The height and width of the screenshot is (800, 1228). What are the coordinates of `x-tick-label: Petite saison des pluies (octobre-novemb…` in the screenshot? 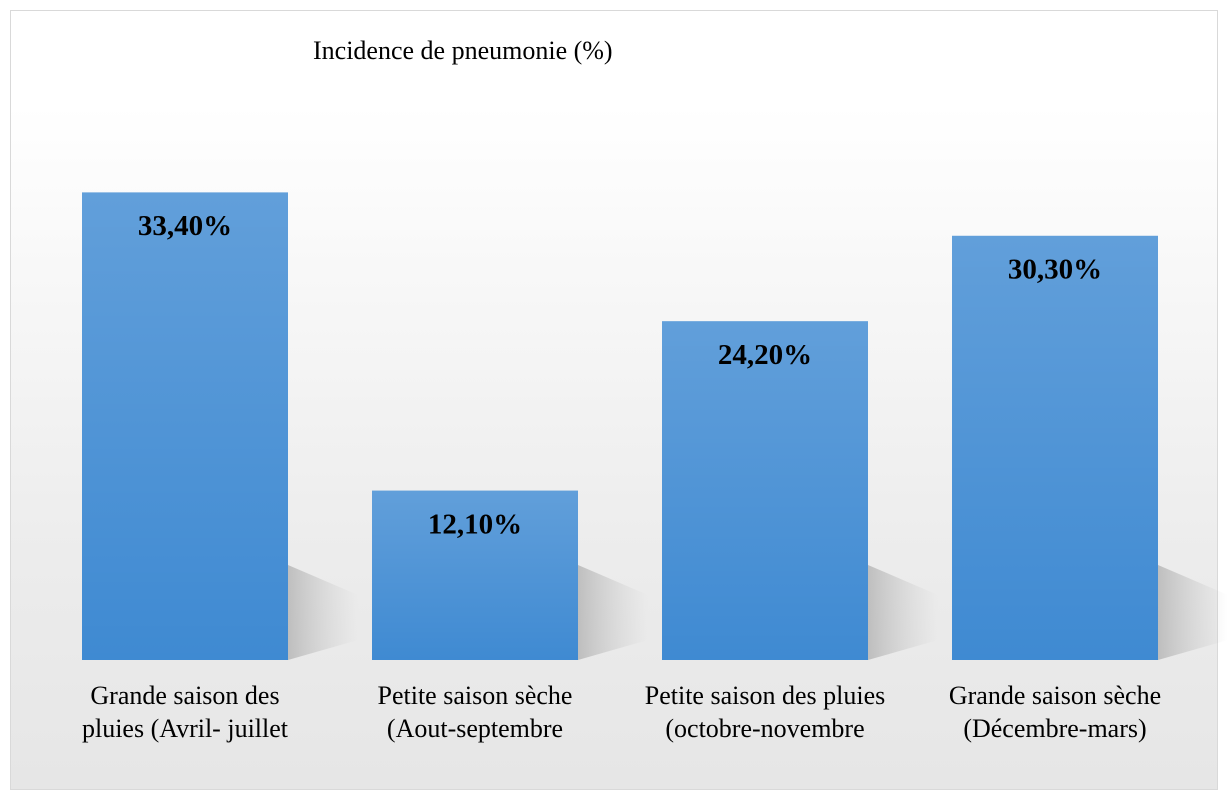 It's located at (765, 712).